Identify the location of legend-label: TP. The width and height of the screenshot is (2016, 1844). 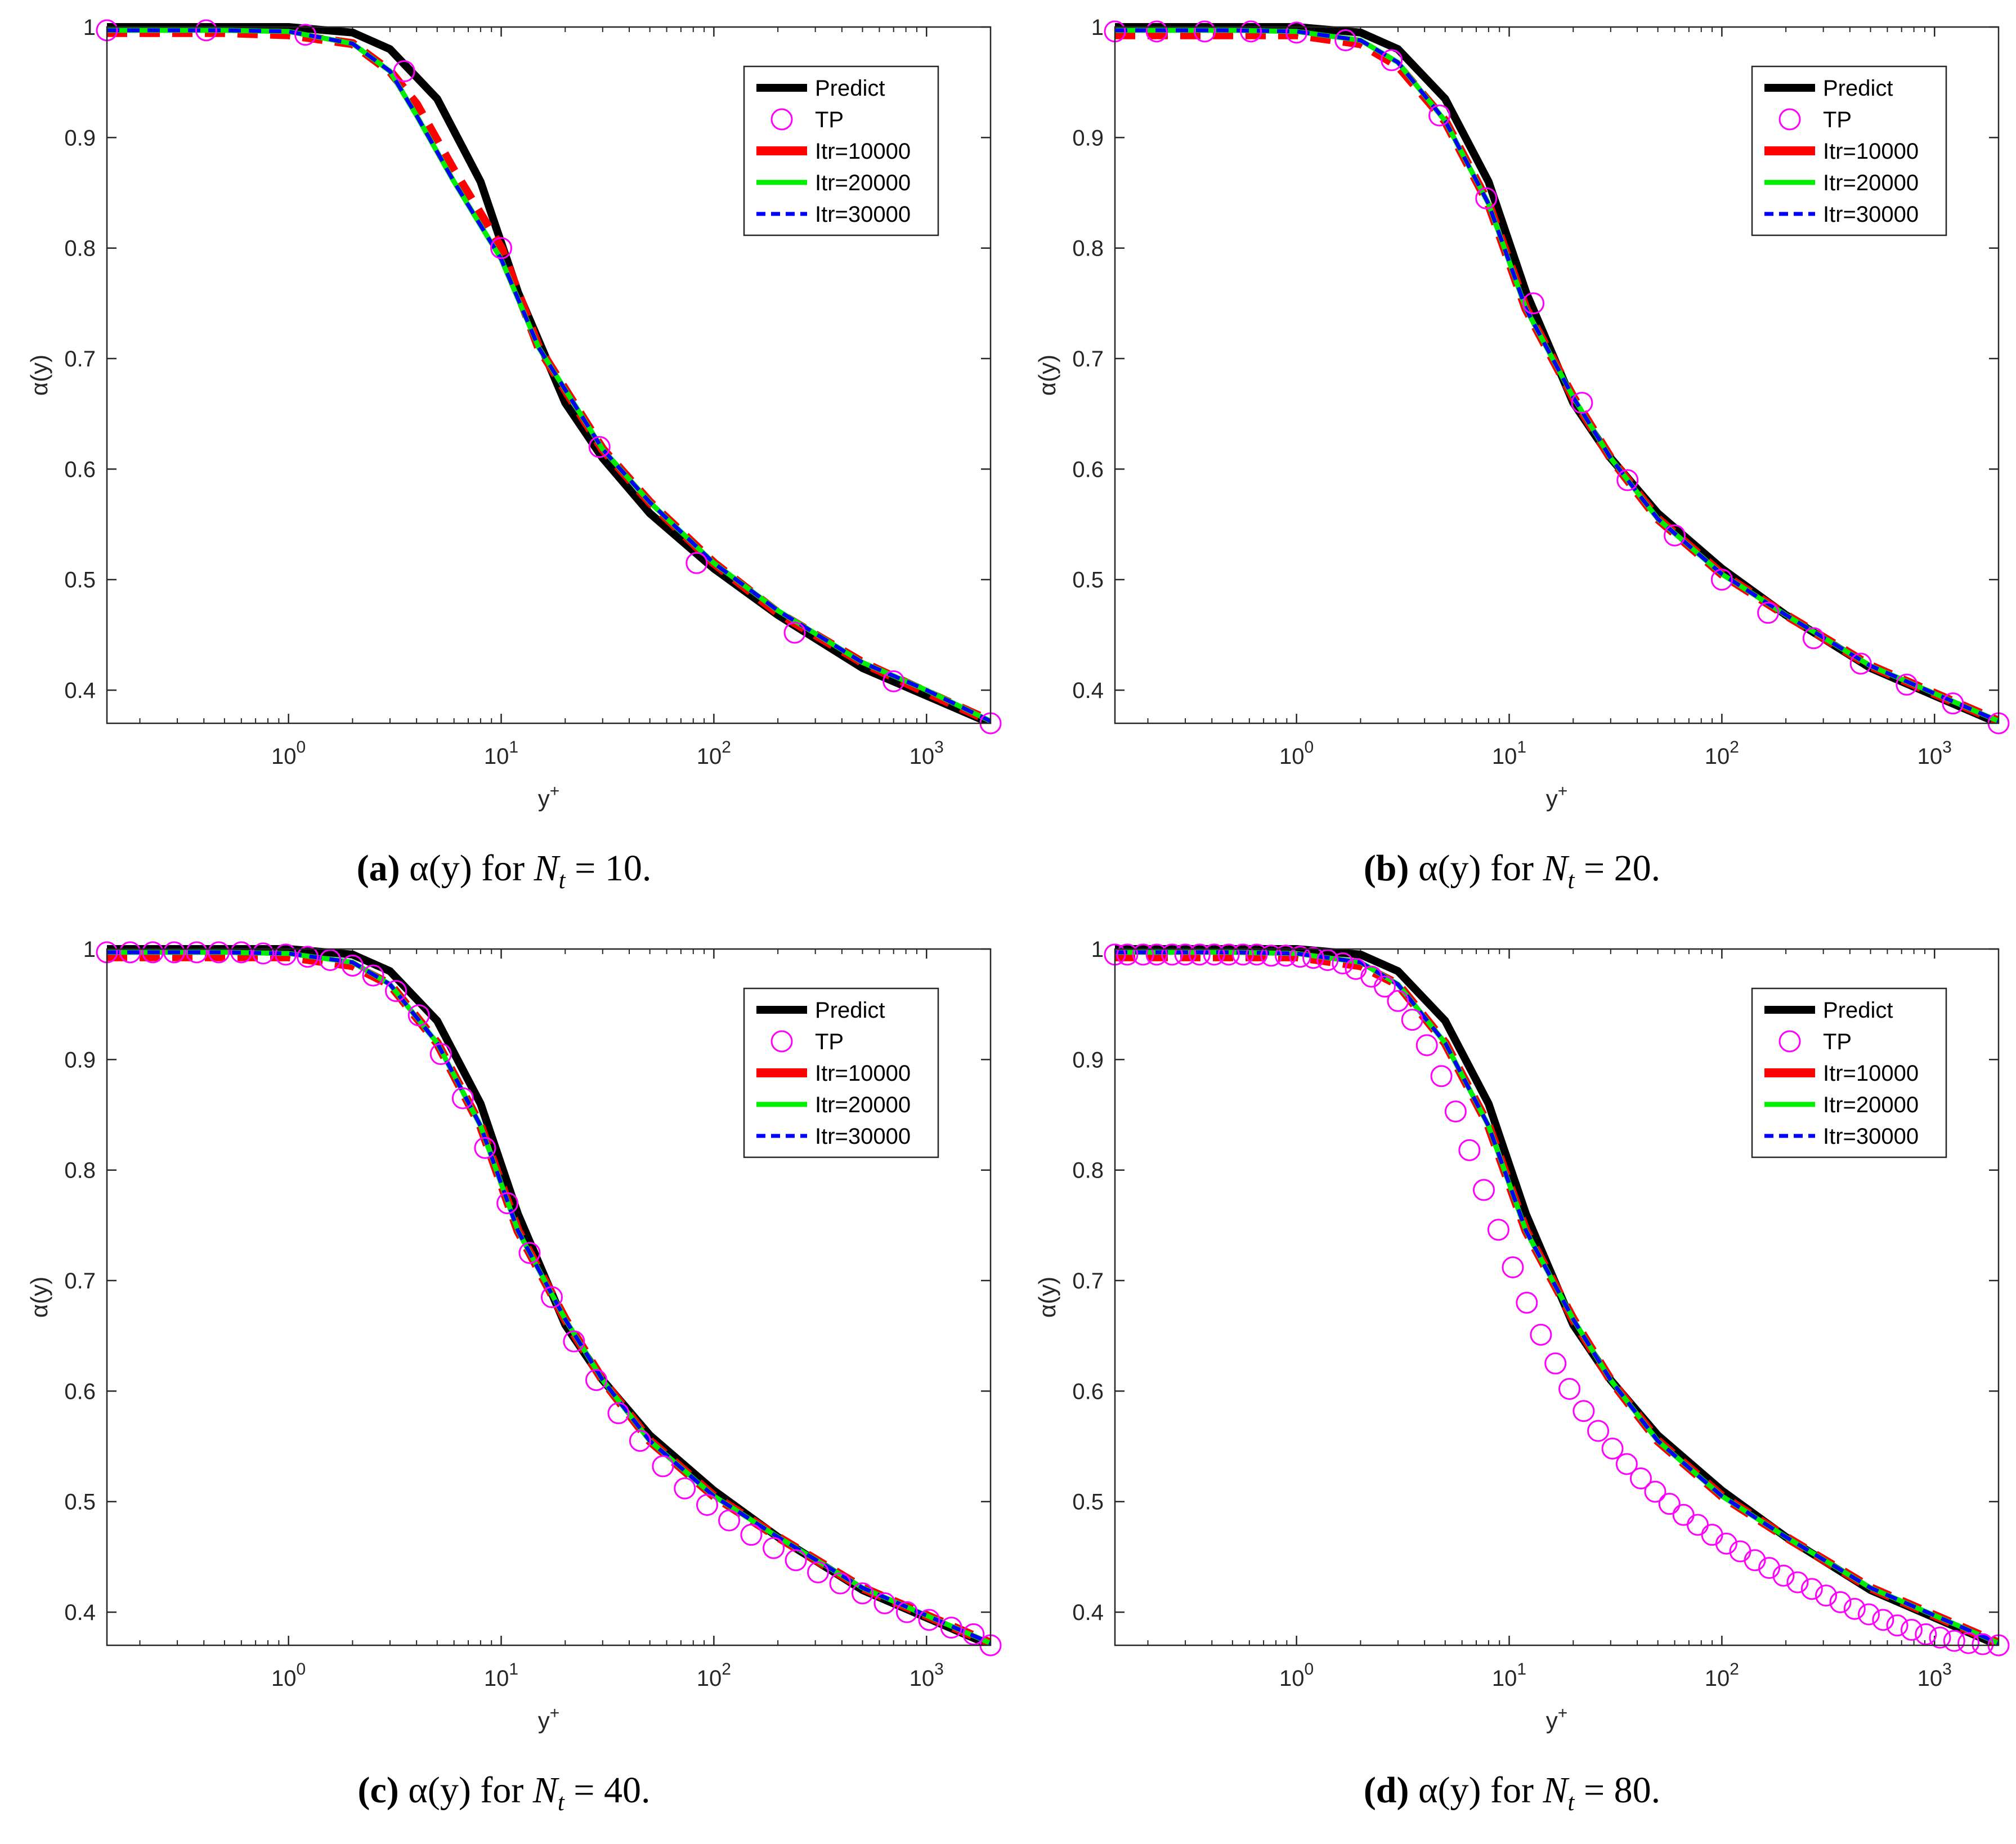
(1837, 1042).